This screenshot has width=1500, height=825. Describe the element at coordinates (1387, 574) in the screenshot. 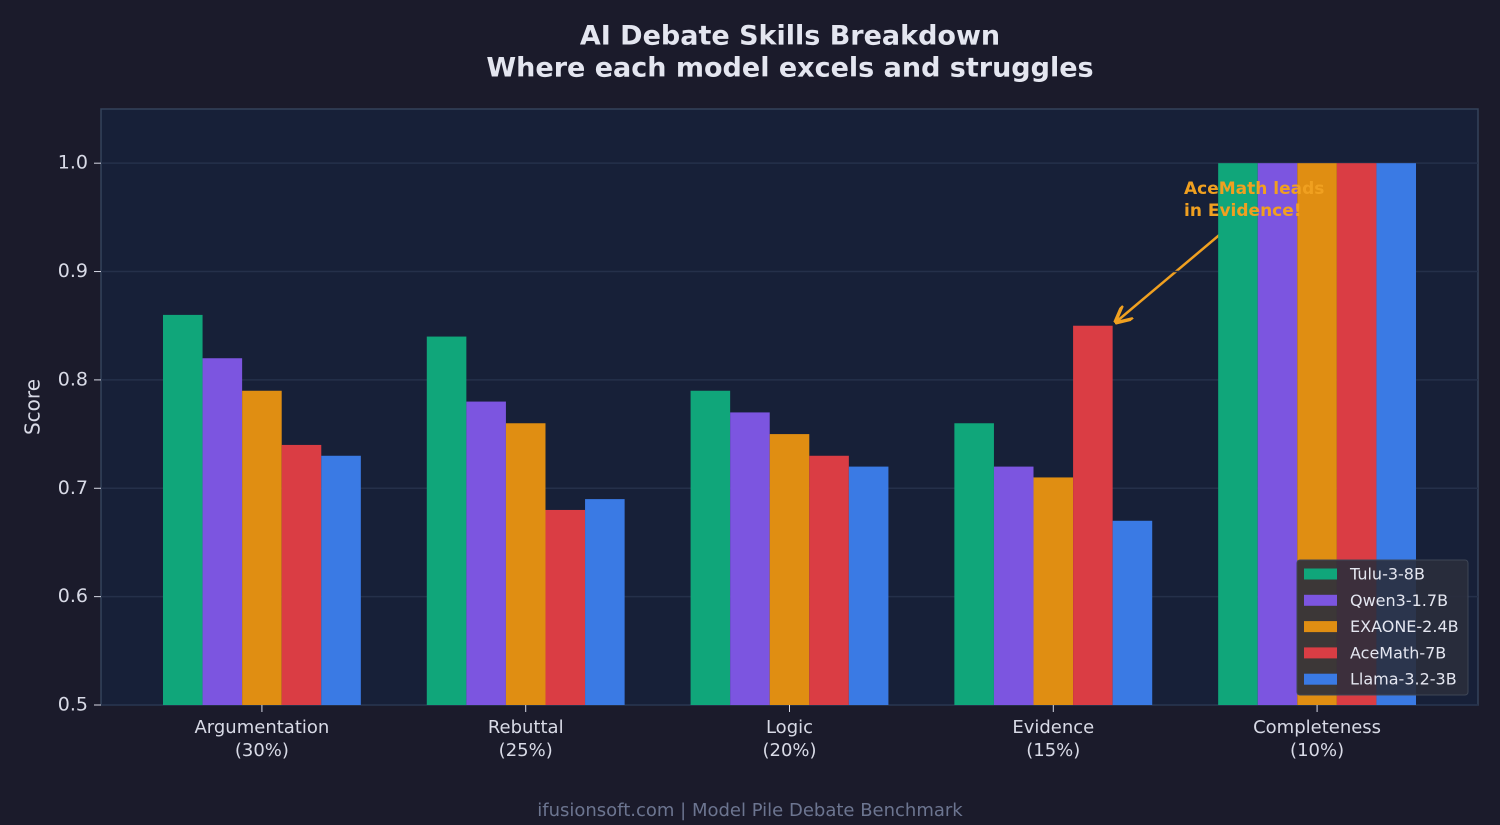

I see `legend-label: Tulu-3-8B` at that location.